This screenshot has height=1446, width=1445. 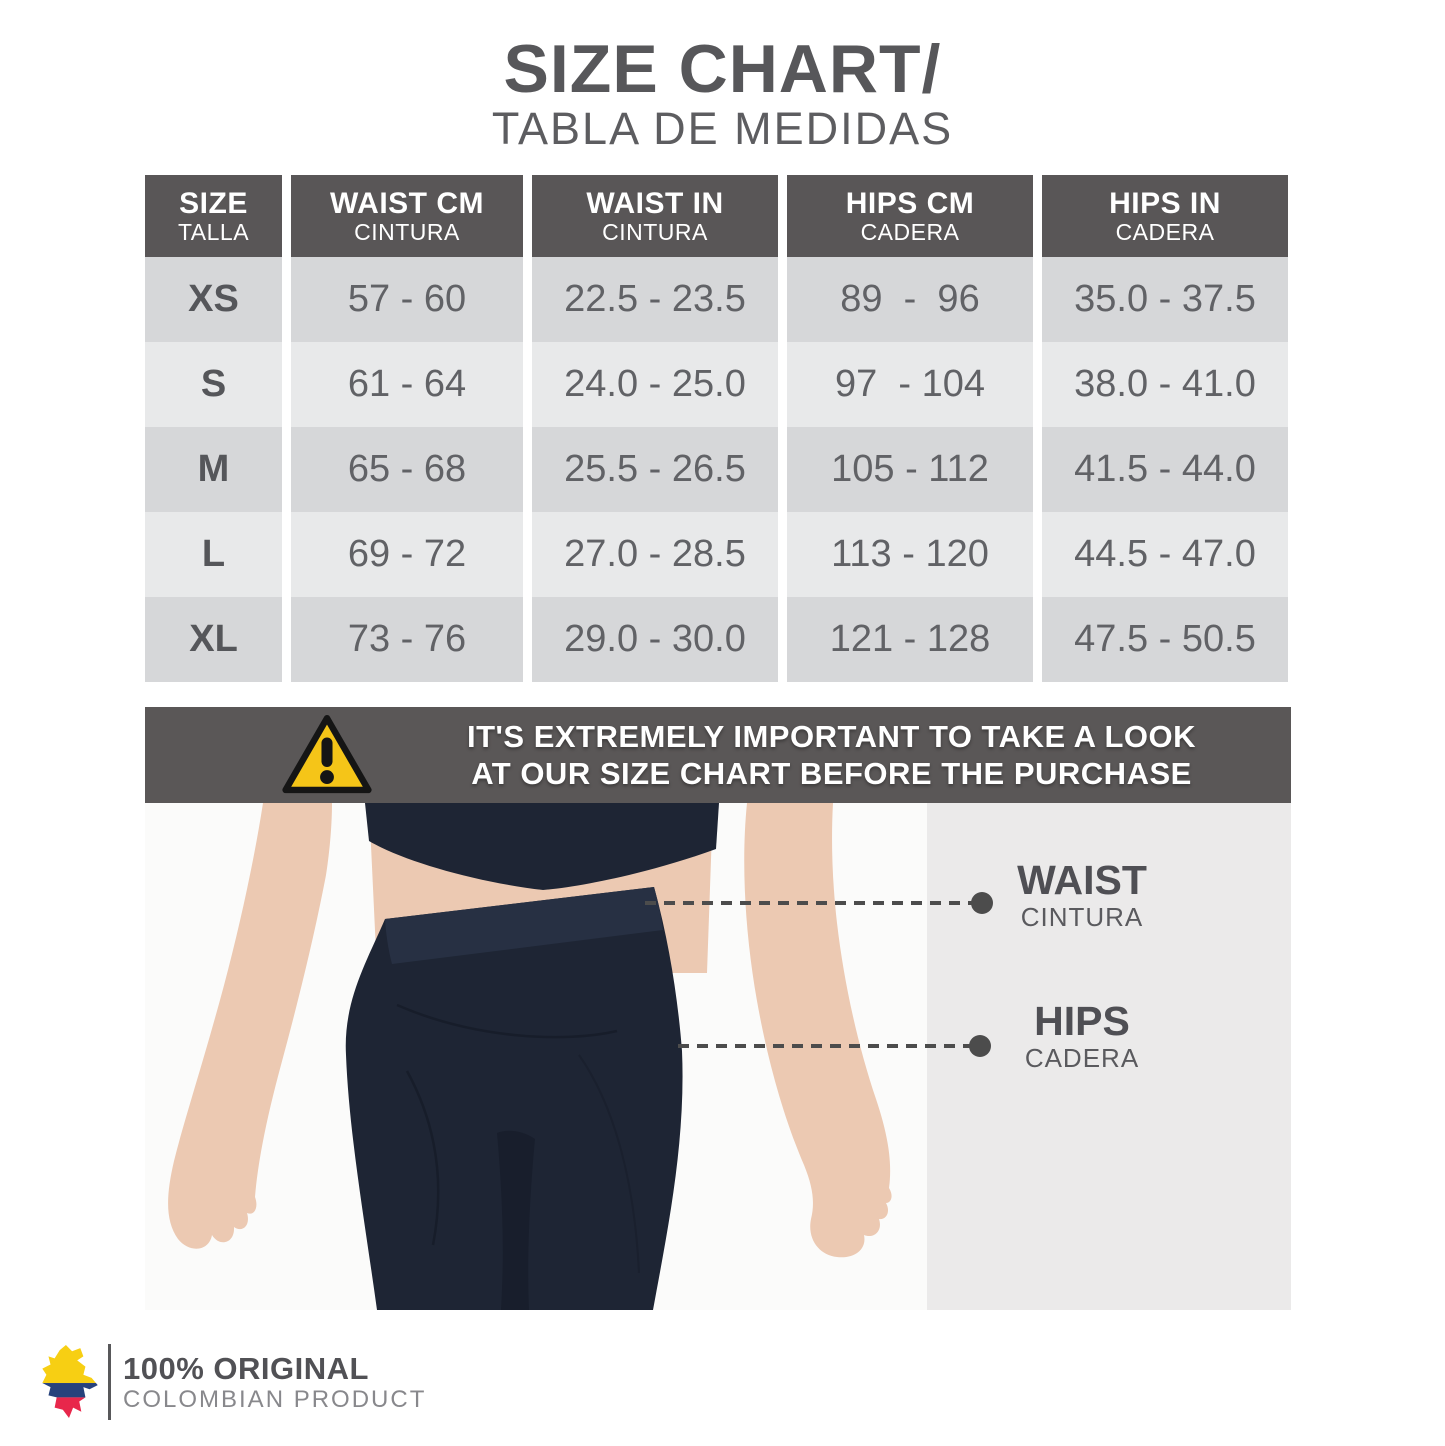 What do you see at coordinates (407, 299) in the screenshot?
I see `waist-cm-cell: 57 - 60` at bounding box center [407, 299].